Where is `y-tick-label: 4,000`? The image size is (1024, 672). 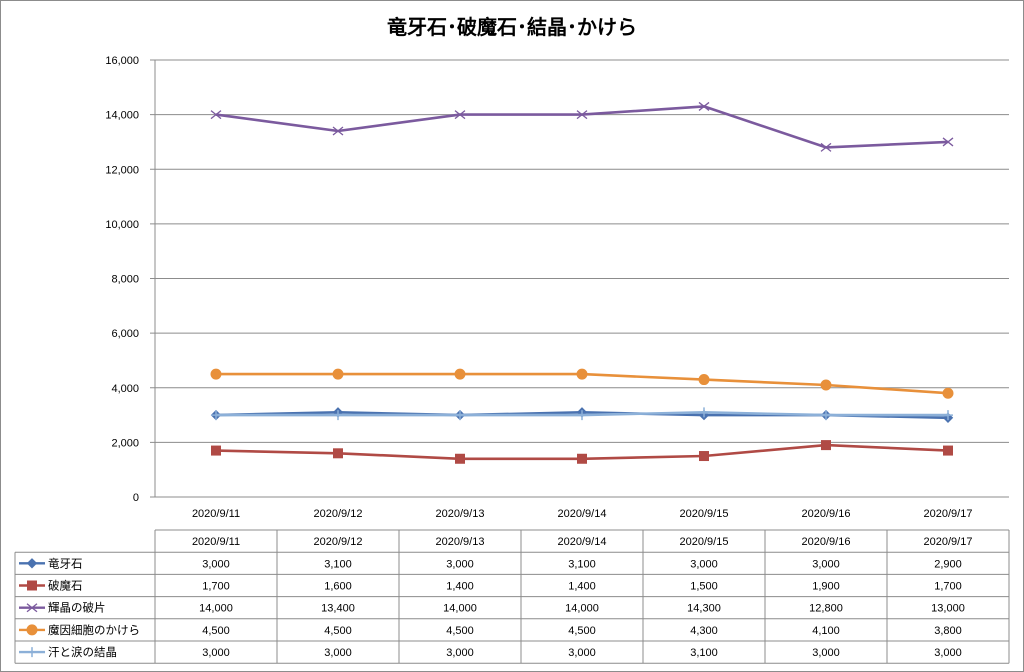
y-tick-label: 4,000 is located at coordinates (125, 389).